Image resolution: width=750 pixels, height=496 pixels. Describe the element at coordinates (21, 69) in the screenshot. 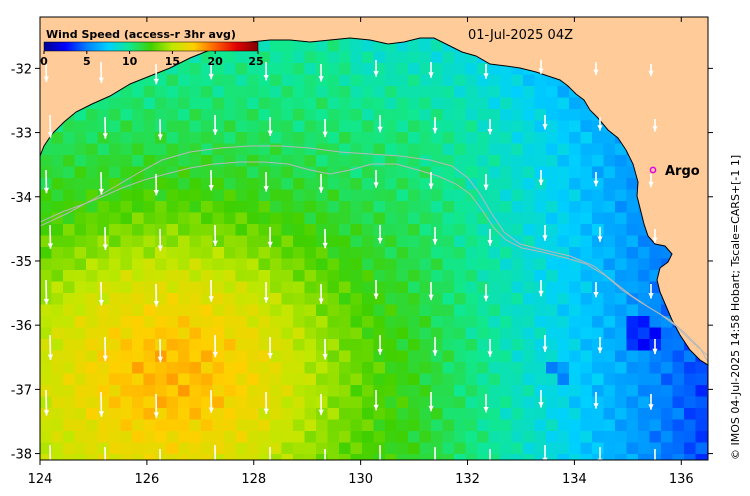

I see `y-tick-label: -32` at that location.